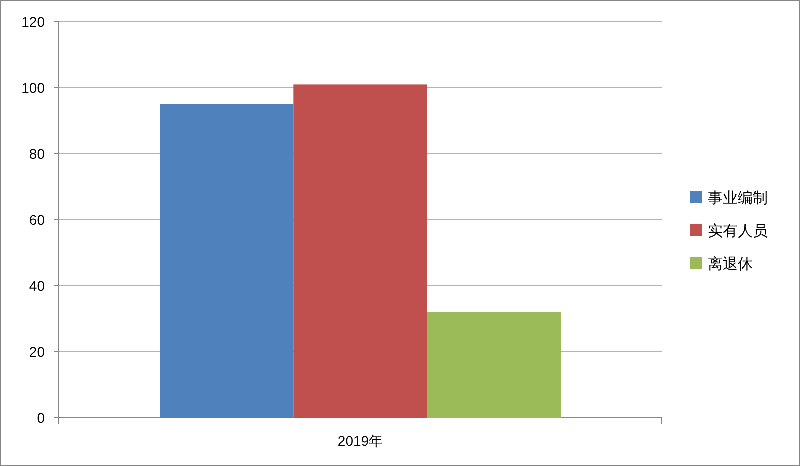 The image size is (800, 466). Describe the element at coordinates (730, 264) in the screenshot. I see `legend-label: 离退休` at that location.